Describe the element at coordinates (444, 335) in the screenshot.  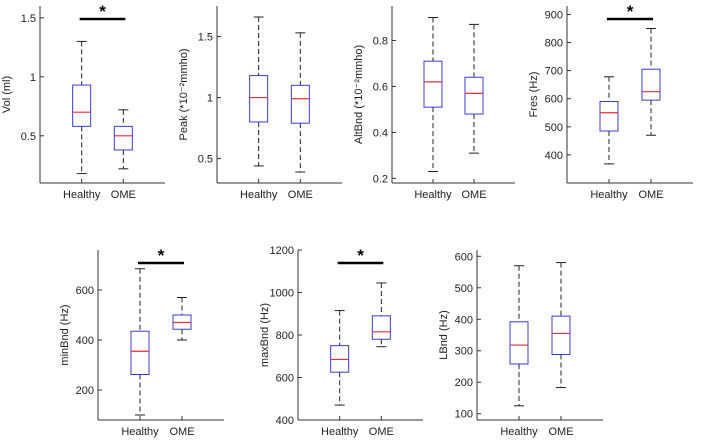
I see `y-axis-label: LBnd (Hz)` at that location.